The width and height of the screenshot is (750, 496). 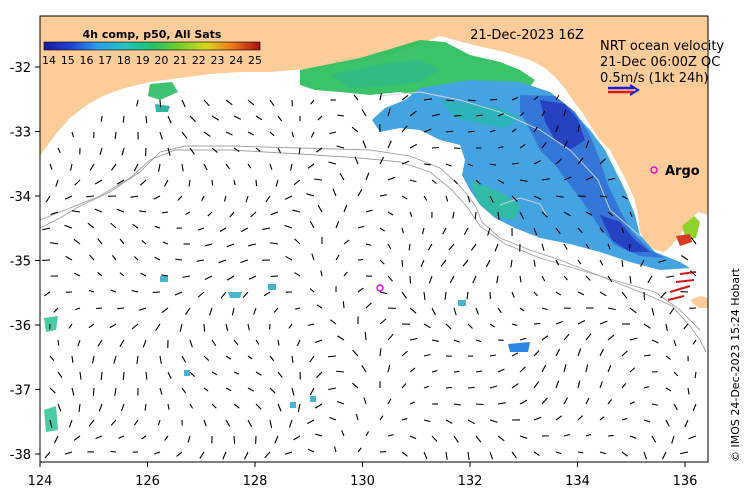 I want to click on colorbar-tick-label: 18, so click(x=124, y=60).